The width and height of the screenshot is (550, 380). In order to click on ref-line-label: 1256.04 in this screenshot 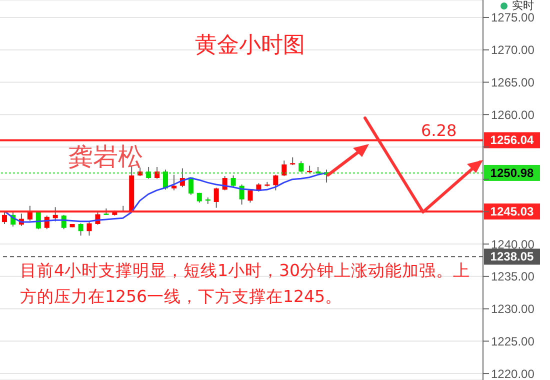, I will do `click(512, 140)`.